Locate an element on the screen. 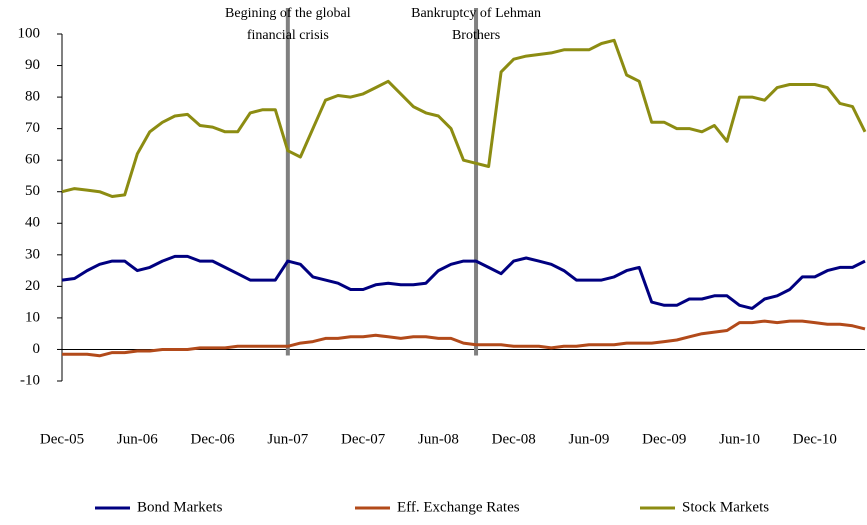 Image resolution: width=867 pixels, height=525 pixels. y-tick-label: 20 is located at coordinates (32, 286).